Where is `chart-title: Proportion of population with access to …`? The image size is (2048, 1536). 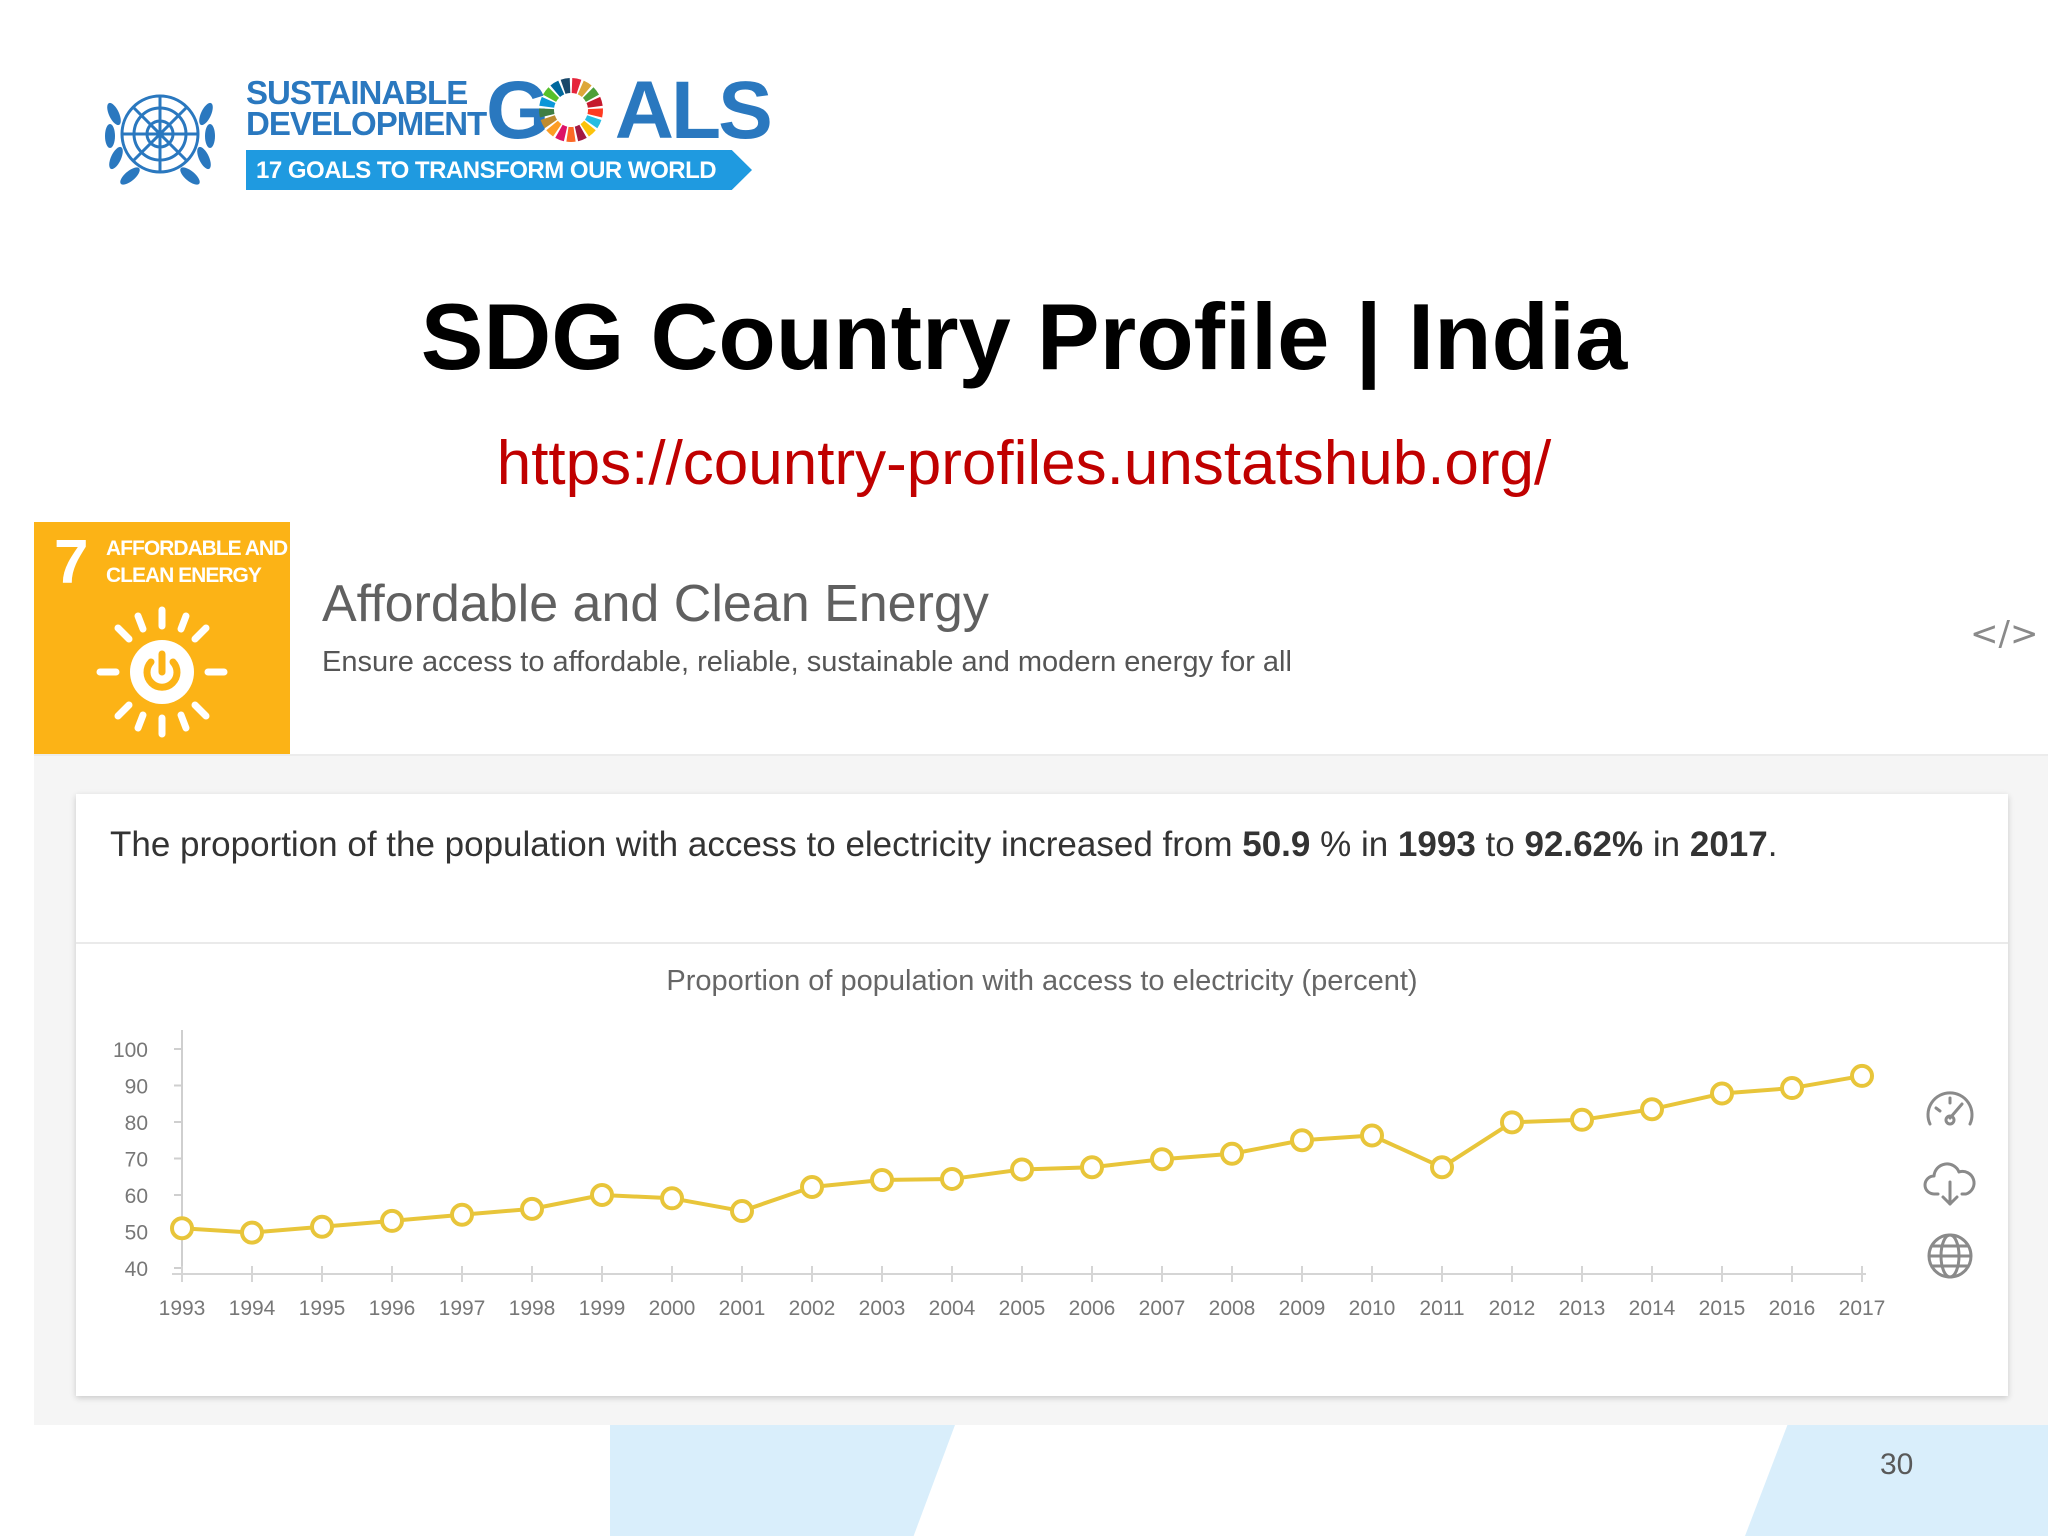 chart-title: Proportion of population with access to … is located at coordinates (1041, 981).